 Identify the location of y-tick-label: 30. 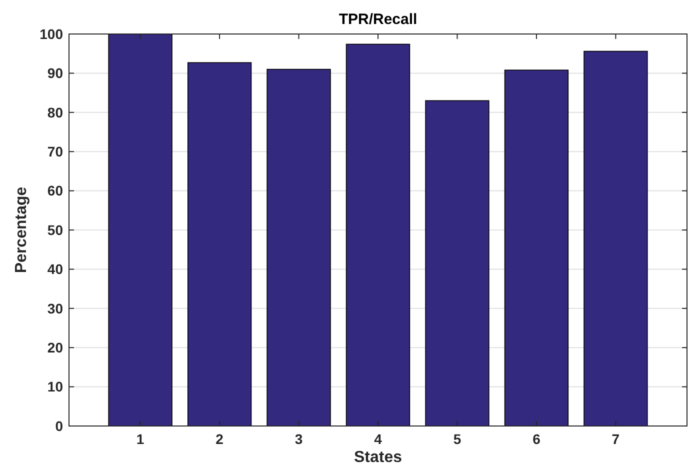
(55, 308).